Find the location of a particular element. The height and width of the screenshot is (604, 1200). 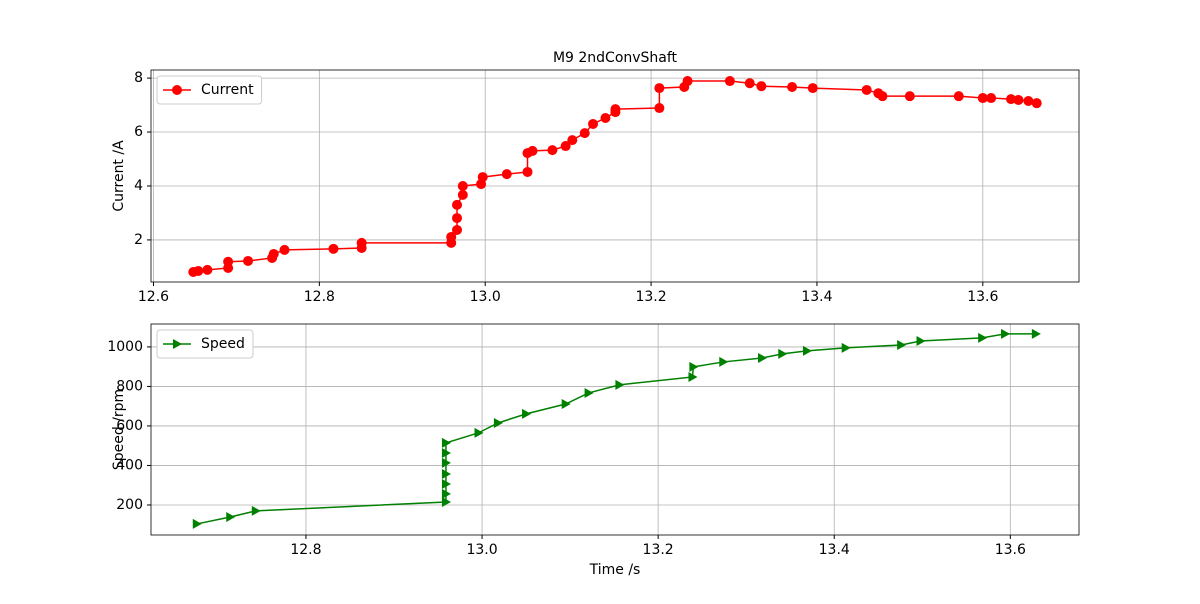

x-axis-label: Time /s is located at coordinates (615, 570).